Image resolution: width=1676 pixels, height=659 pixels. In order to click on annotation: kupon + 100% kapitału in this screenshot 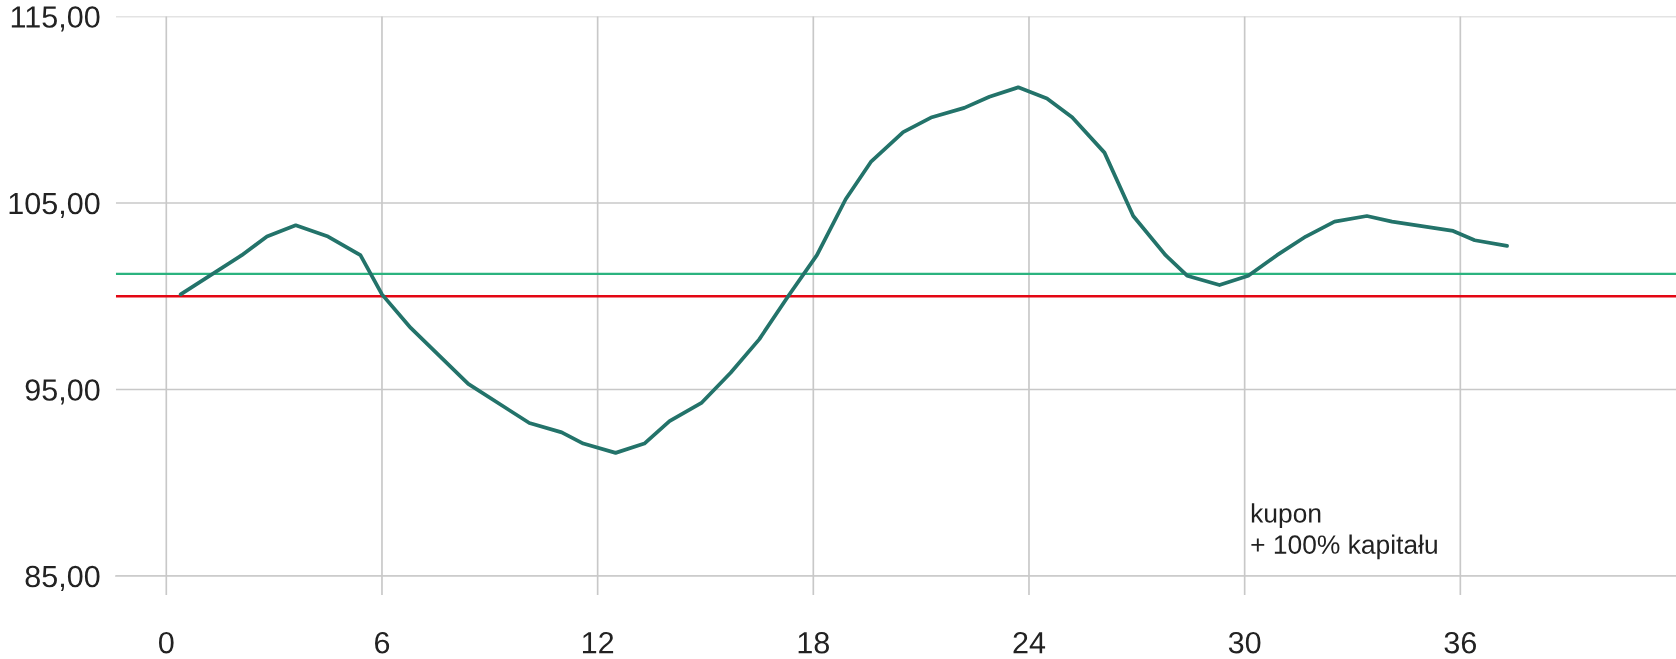, I will do `click(1344, 531)`.